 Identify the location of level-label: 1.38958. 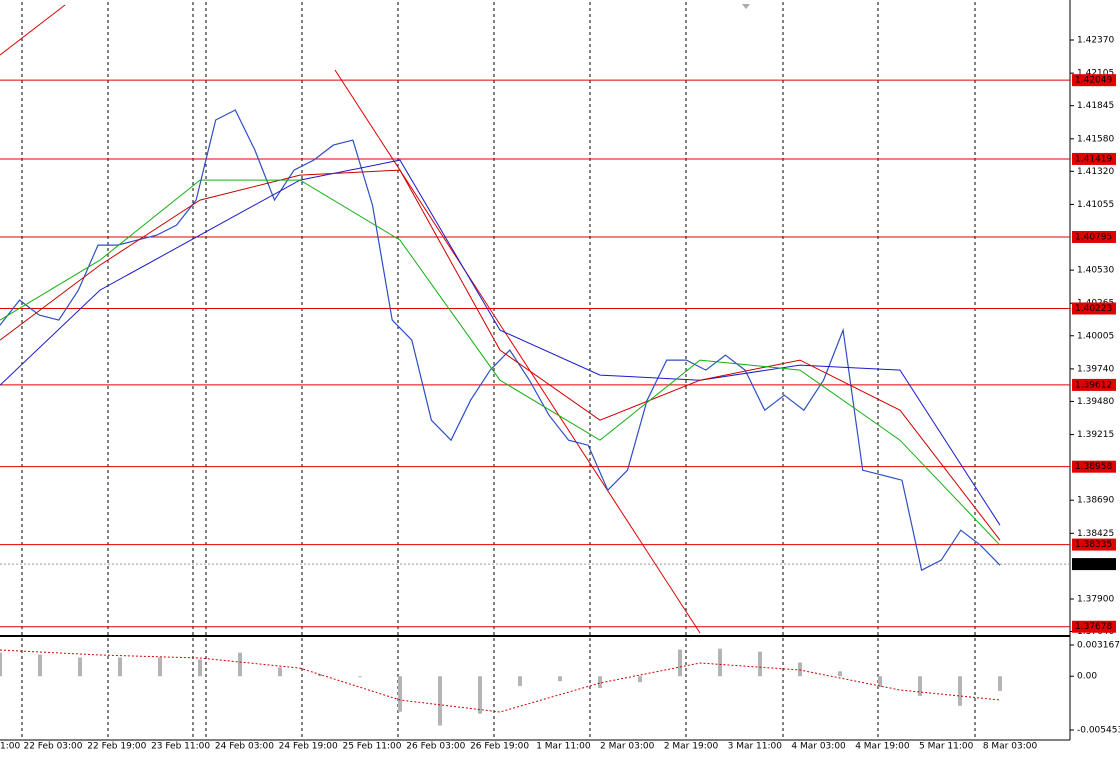
(1093, 467).